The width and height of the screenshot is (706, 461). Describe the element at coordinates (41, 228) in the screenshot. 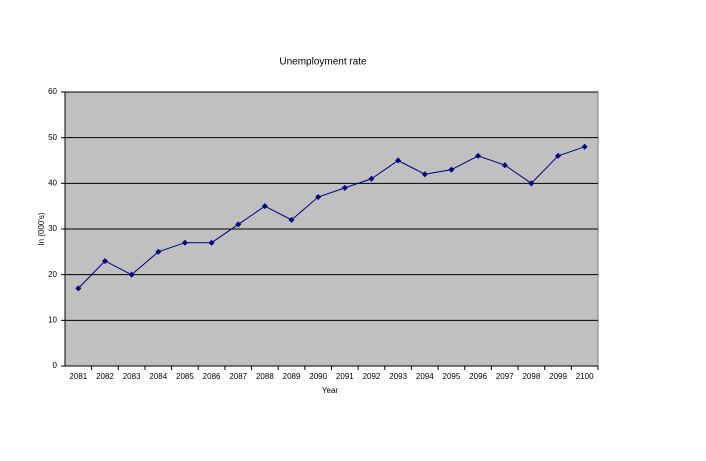

I see `y-axis-label: In (000's)` at that location.